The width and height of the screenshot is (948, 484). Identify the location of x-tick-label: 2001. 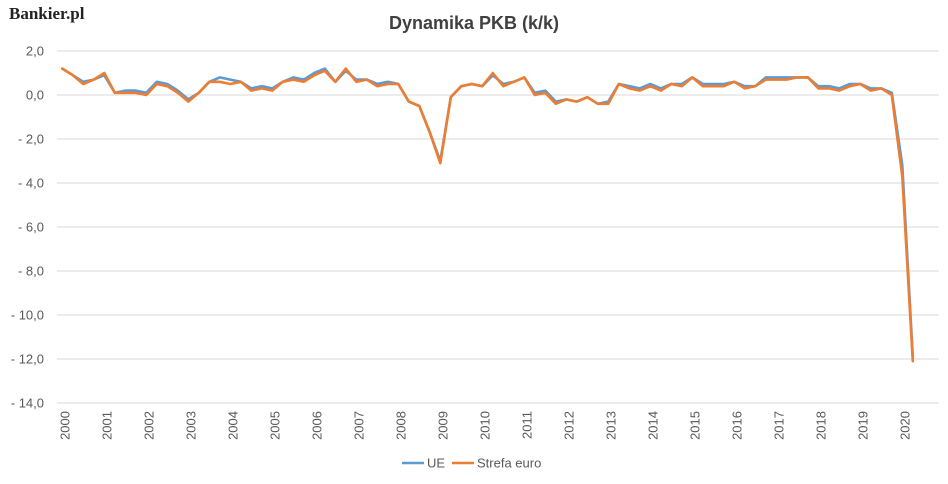
(107, 425).